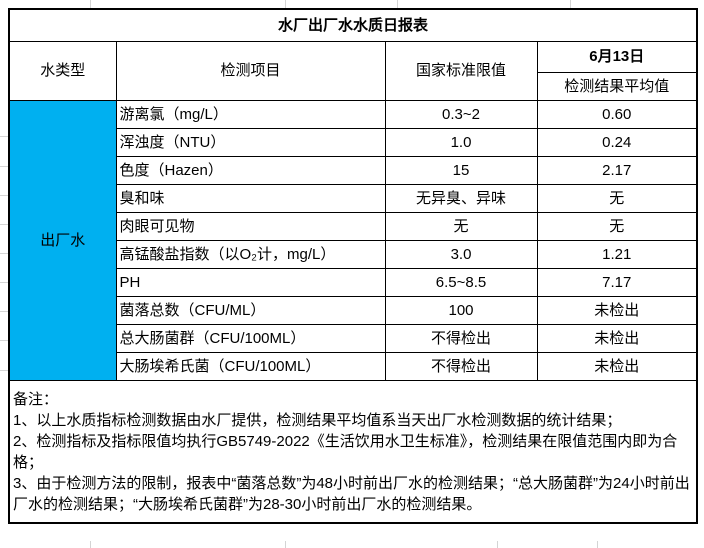 The height and width of the screenshot is (548, 704). What do you see at coordinates (250, 142) in the screenshot?
I see `item-cell: 浑浊度（NTU）` at bounding box center [250, 142].